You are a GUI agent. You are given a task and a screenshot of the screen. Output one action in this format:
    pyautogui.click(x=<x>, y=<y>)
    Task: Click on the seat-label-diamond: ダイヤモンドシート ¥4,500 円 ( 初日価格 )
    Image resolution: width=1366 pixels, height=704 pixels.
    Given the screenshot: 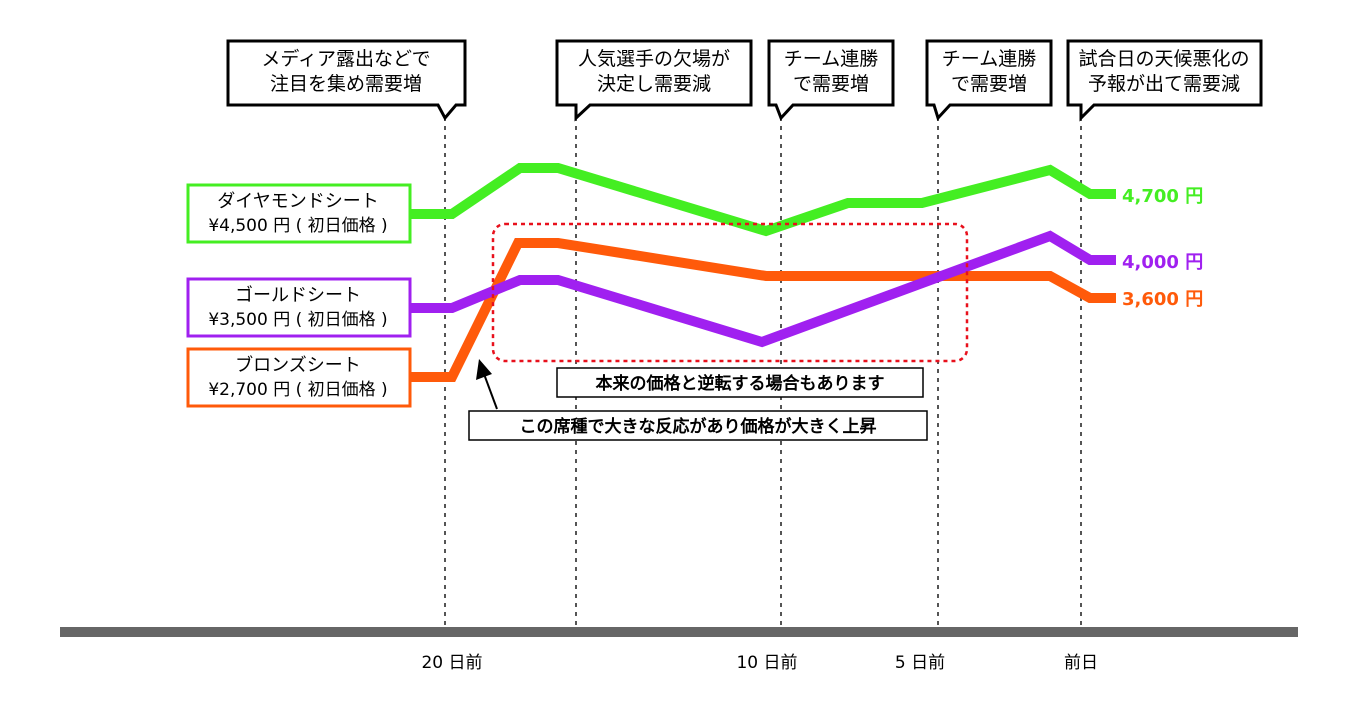 What is the action you would take?
    pyautogui.click(x=299, y=213)
    